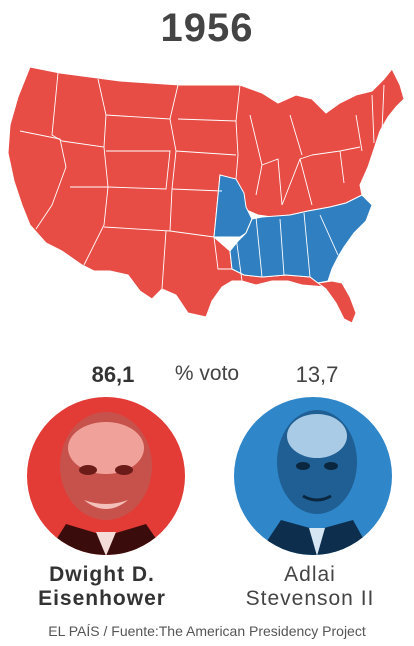 The width and height of the screenshot is (414, 646). Describe the element at coordinates (106, 476) in the screenshot. I see `eisenhower-portrait` at that location.